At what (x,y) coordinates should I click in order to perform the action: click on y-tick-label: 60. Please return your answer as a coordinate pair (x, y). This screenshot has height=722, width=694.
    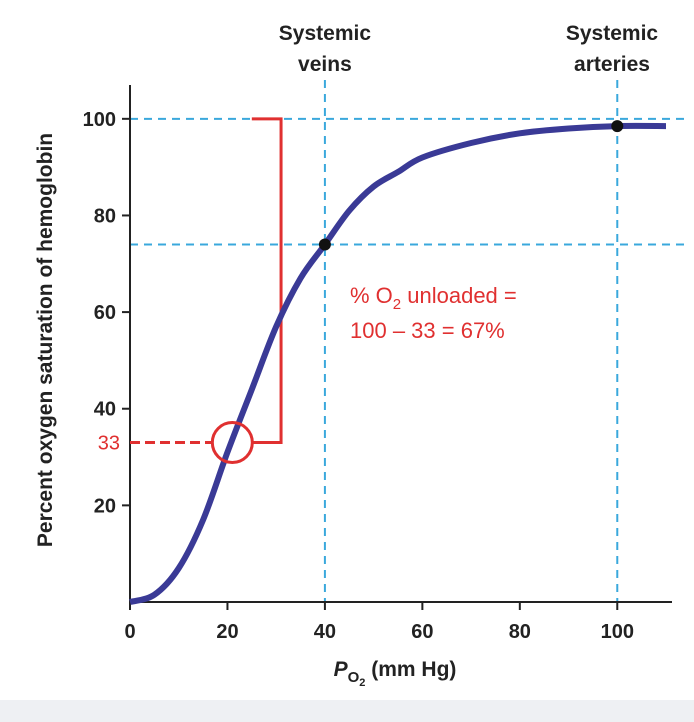
    Looking at the image, I should click on (105, 313).